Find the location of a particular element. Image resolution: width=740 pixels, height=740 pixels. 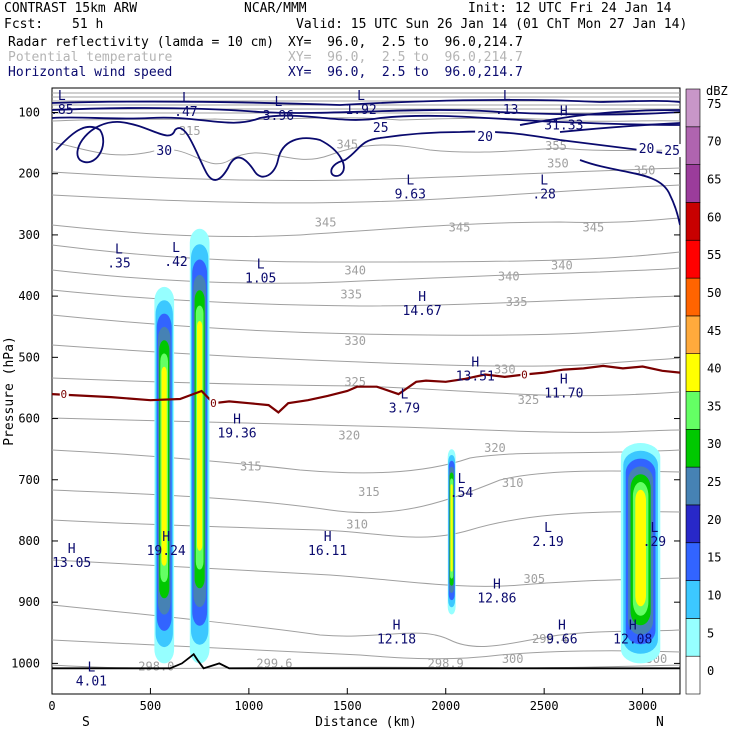

y-tick-label: 100 is located at coordinates (29, 112).